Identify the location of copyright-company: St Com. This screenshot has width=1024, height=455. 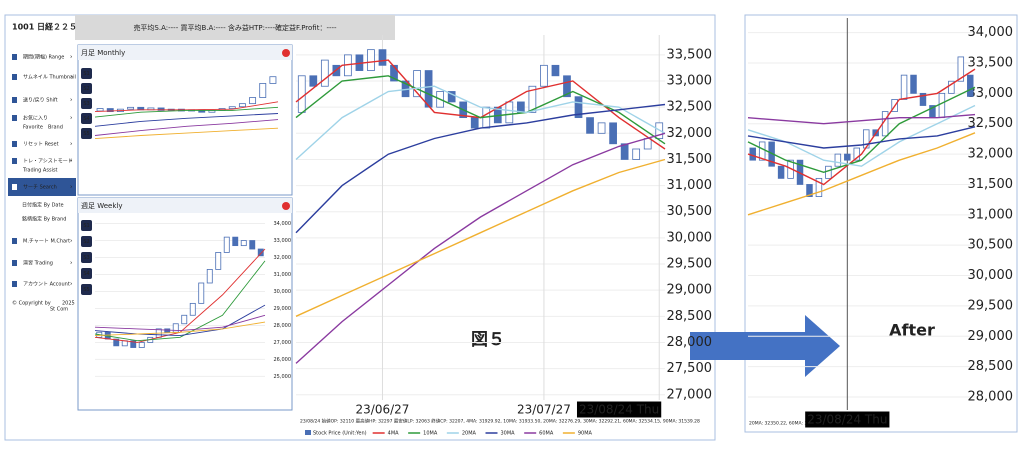
(59, 310).